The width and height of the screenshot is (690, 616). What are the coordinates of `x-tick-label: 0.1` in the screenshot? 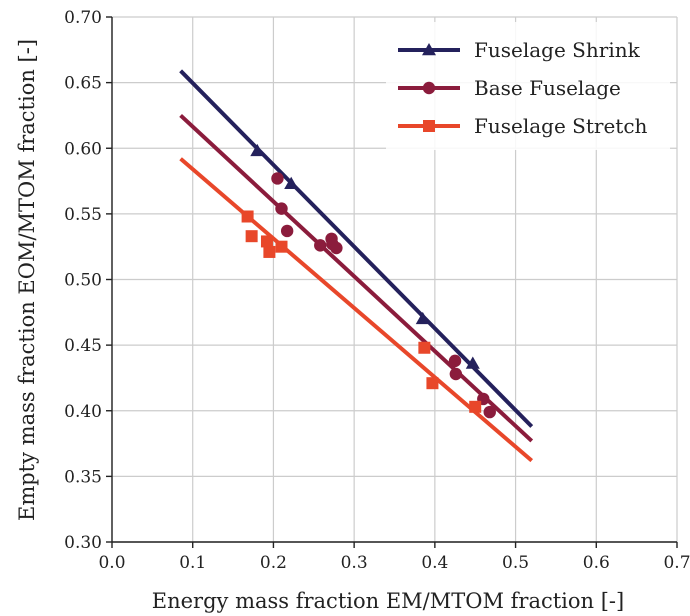 It's located at (192, 563).